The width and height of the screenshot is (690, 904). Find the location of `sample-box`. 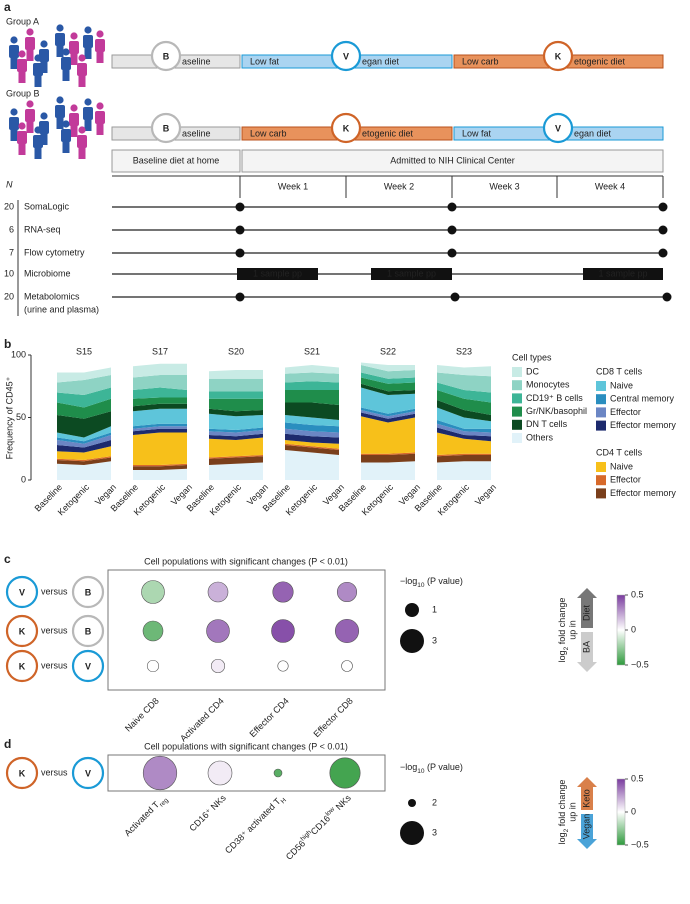

sample-box is located at coordinates (277, 274).